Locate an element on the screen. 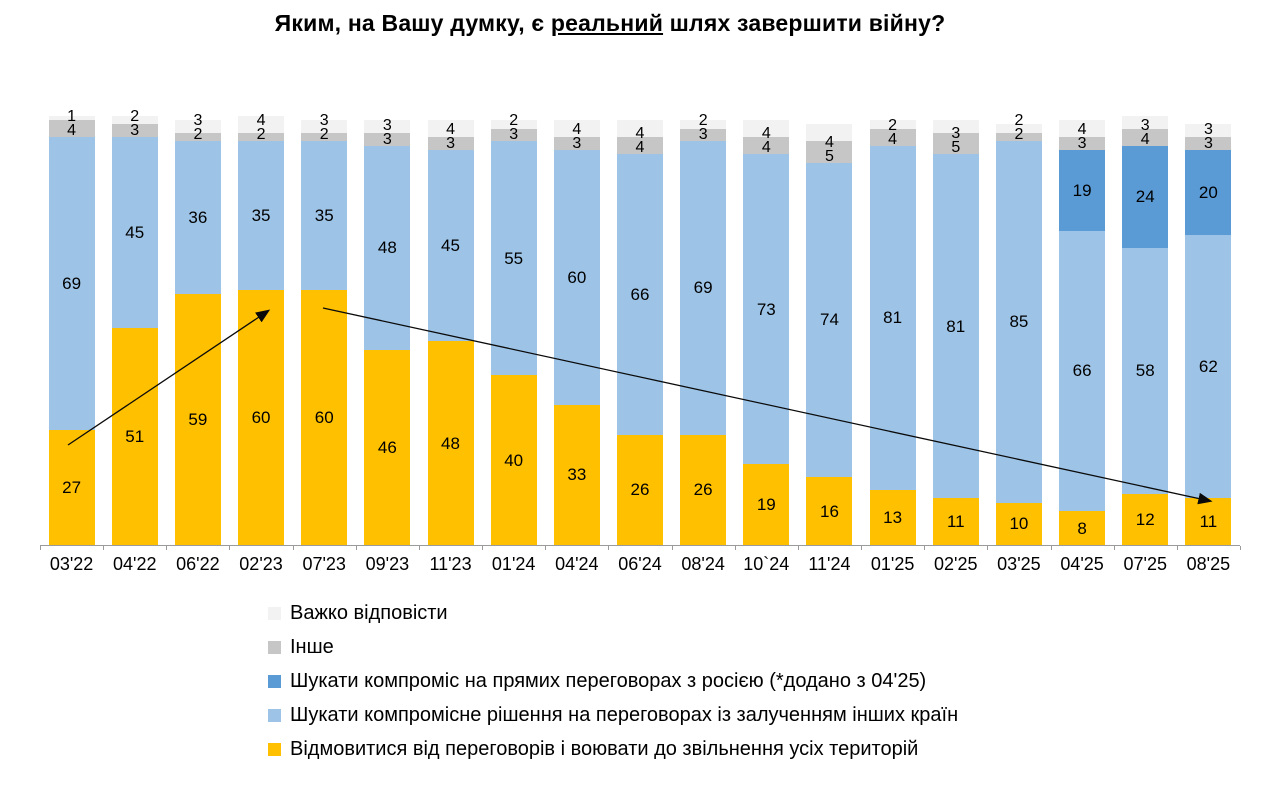 The image size is (1280, 808). value-label-refuse-negotiations: 59 is located at coordinates (198, 420).